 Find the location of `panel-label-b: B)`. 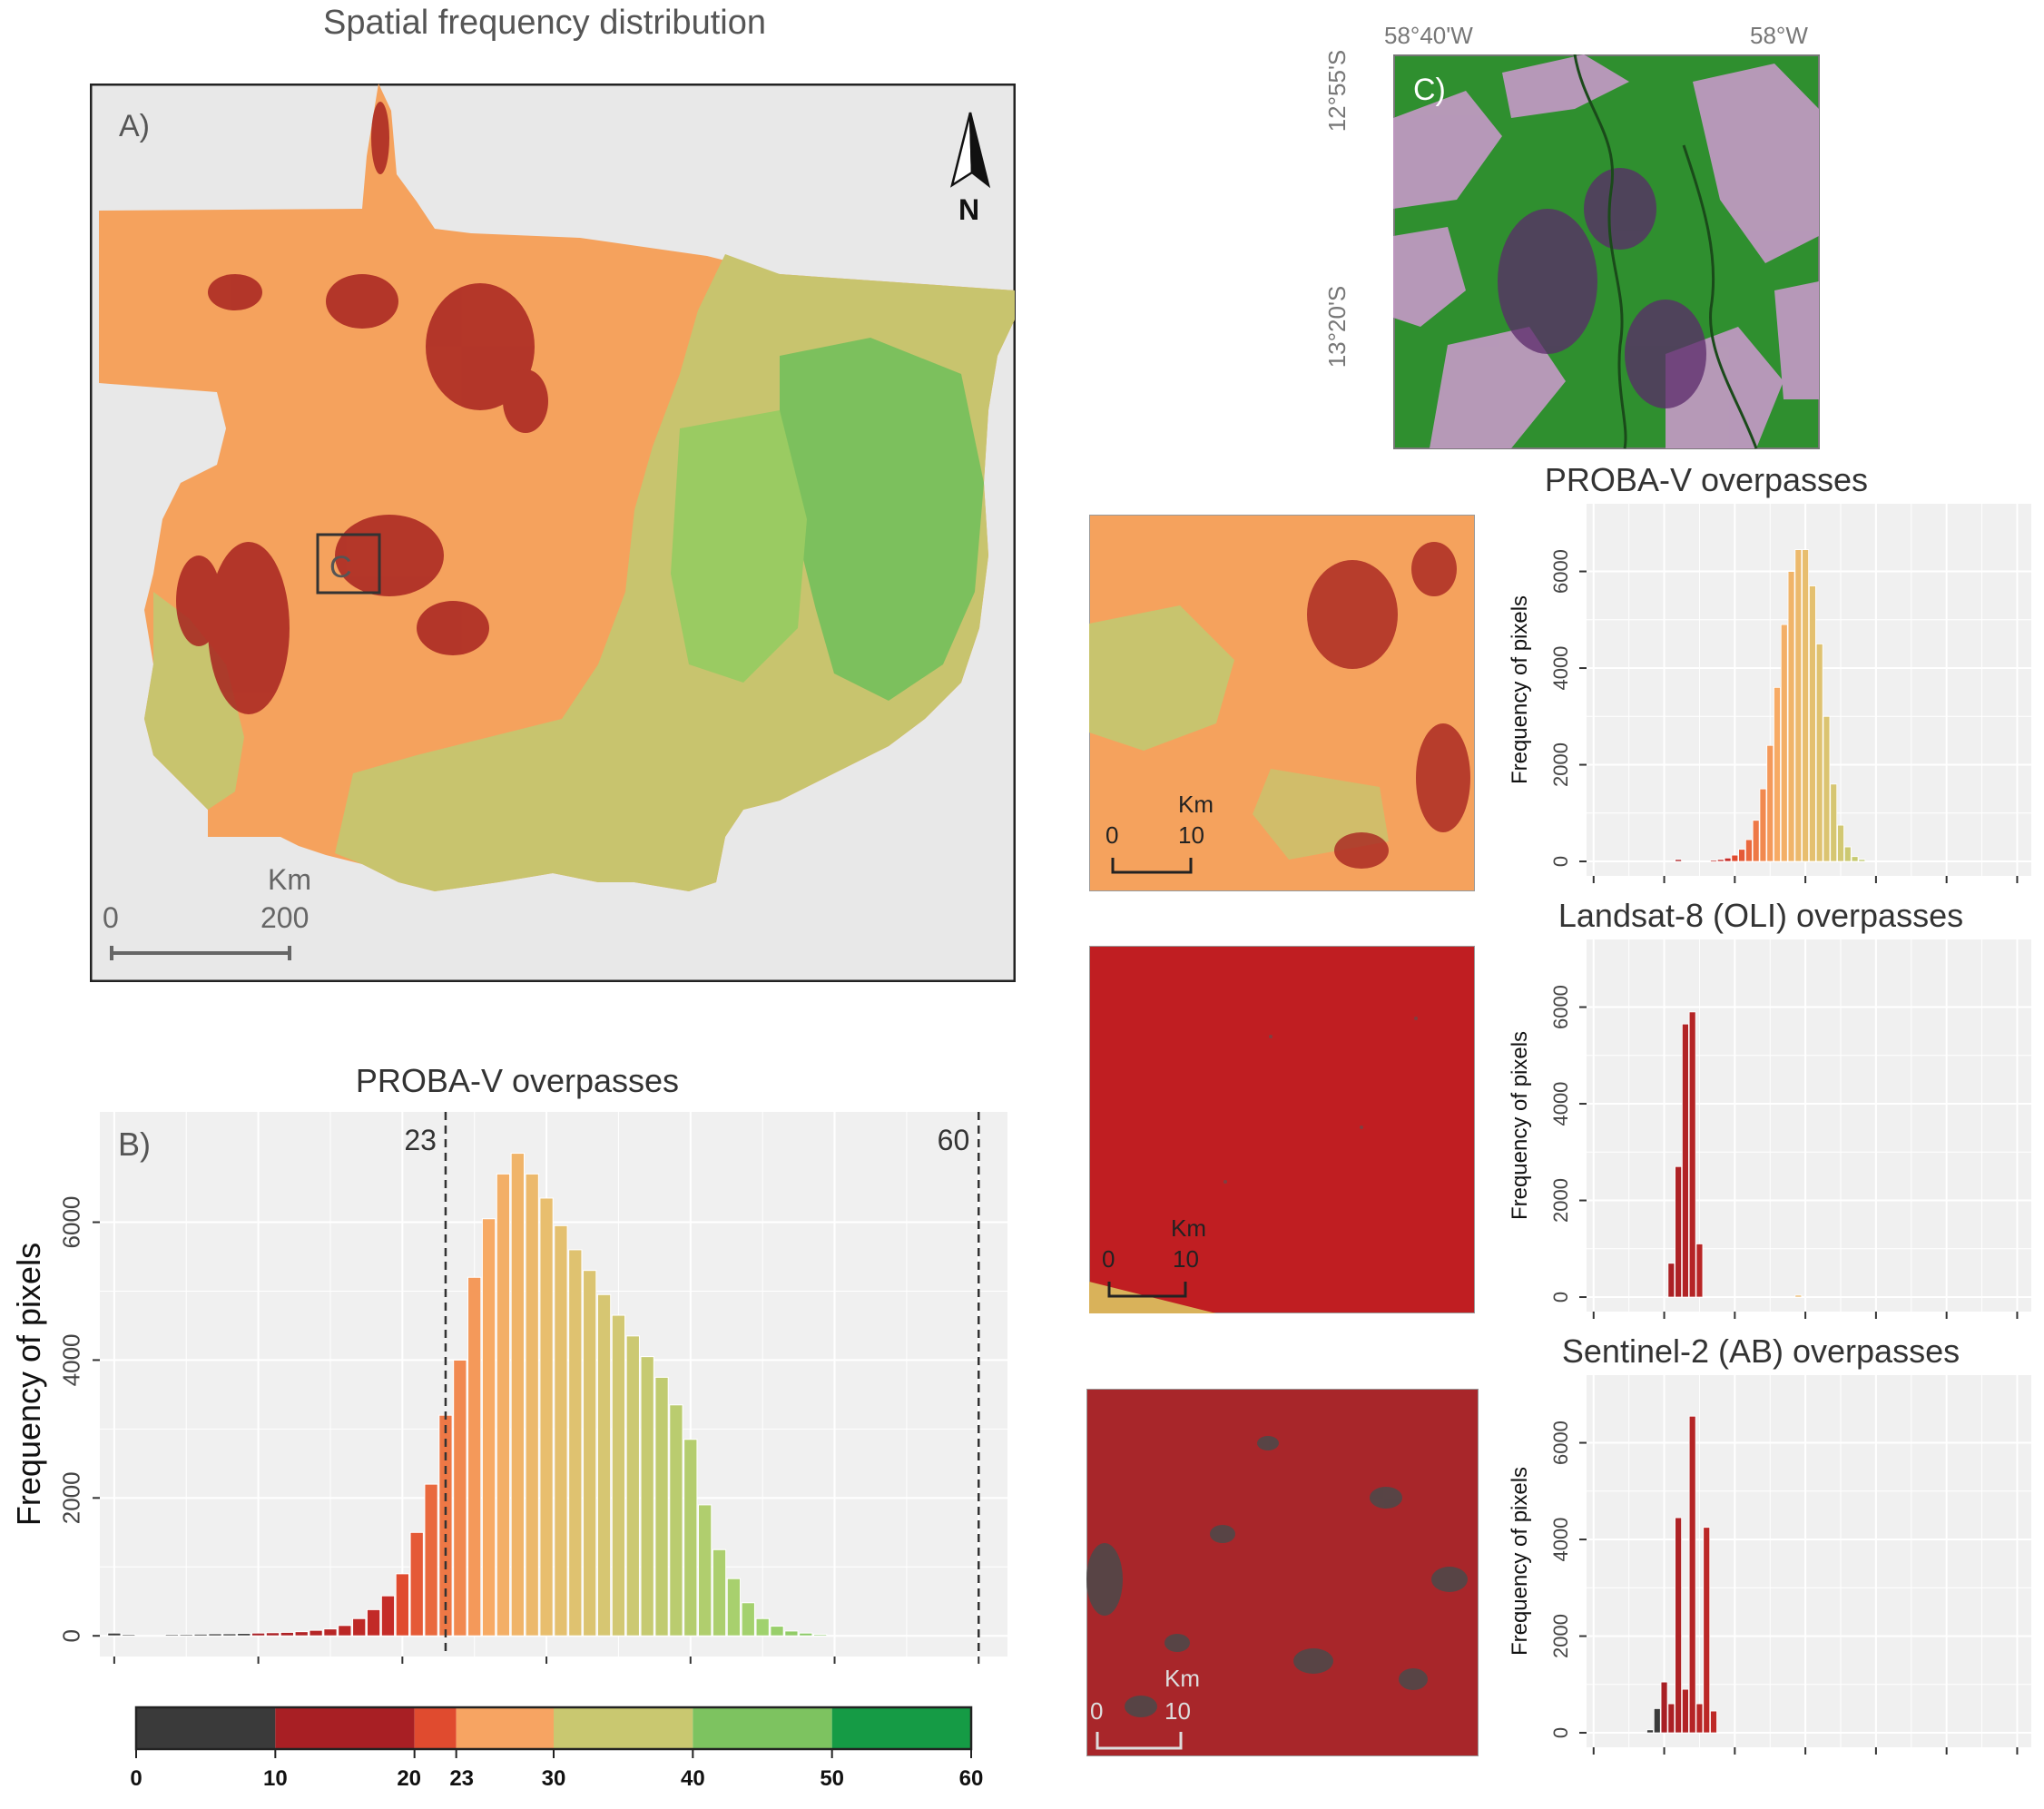

panel-label-b: B) is located at coordinates (134, 1144).